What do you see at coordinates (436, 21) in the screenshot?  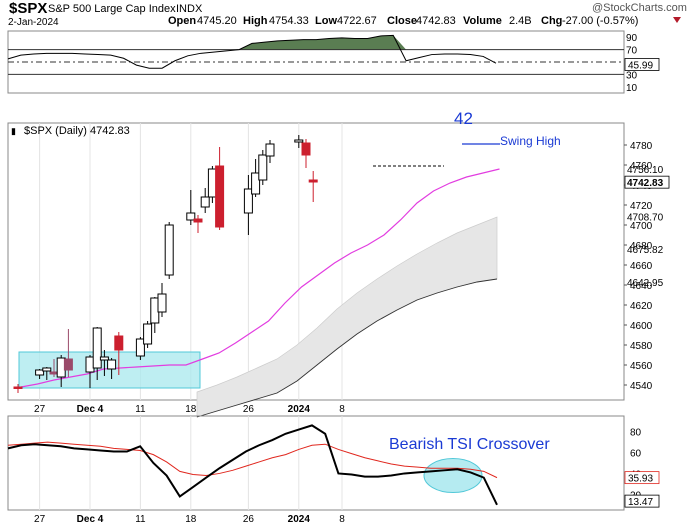 I see `ohlc-value-3: 4742.83` at bounding box center [436, 21].